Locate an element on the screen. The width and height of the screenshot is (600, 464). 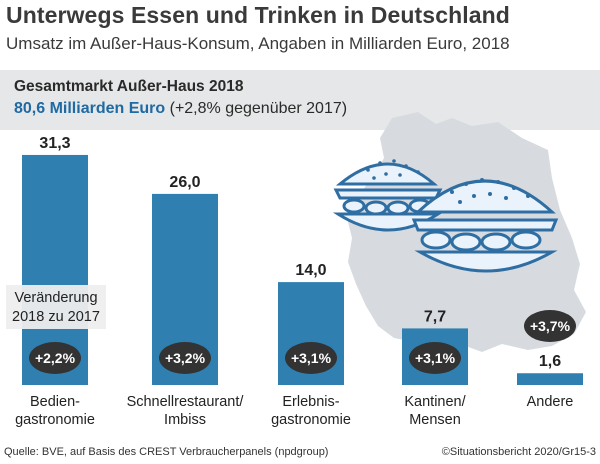
category-label-4-line-2: Mensen is located at coordinates (435, 420).